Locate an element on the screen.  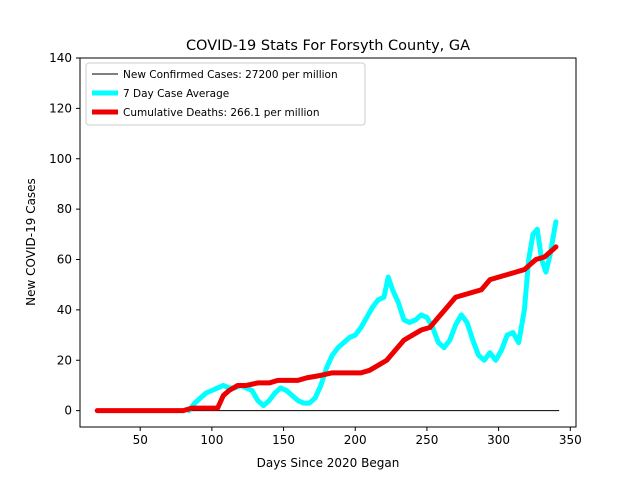
chart-title: COVID-19 Stats For Forsyth County, GA is located at coordinates (328, 46).